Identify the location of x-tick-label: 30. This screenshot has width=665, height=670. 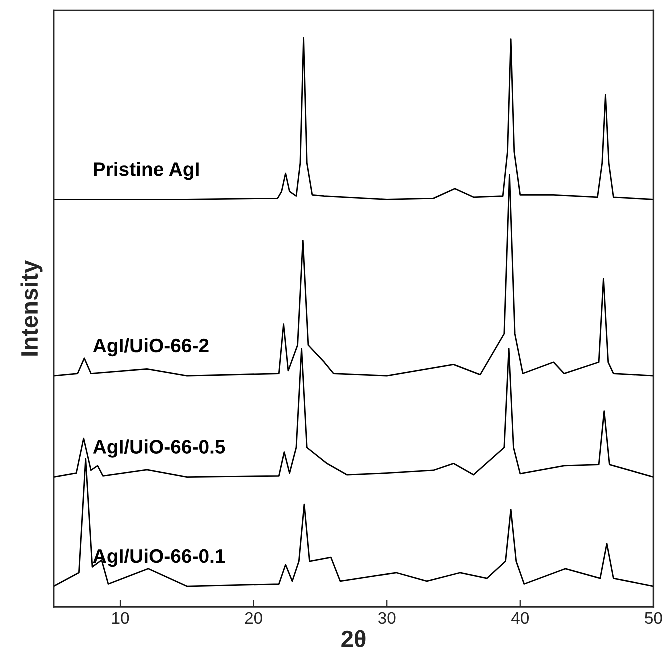
(387, 618).